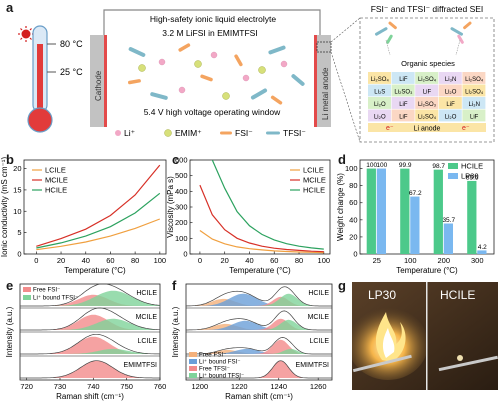 Image resolution: width=500 pixels, height=402 pixels. Describe the element at coordinates (174, 285) in the screenshot. I see `panel-f-label: f` at that location.